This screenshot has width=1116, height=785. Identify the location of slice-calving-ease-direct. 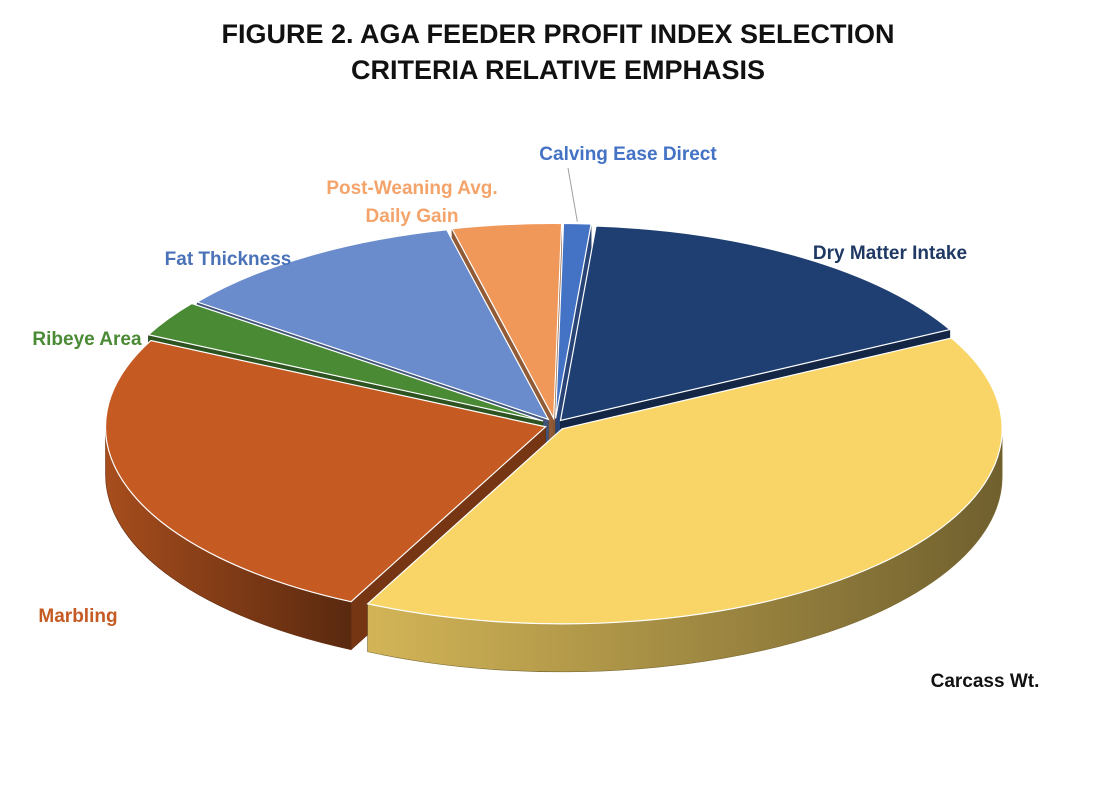
(573, 320).